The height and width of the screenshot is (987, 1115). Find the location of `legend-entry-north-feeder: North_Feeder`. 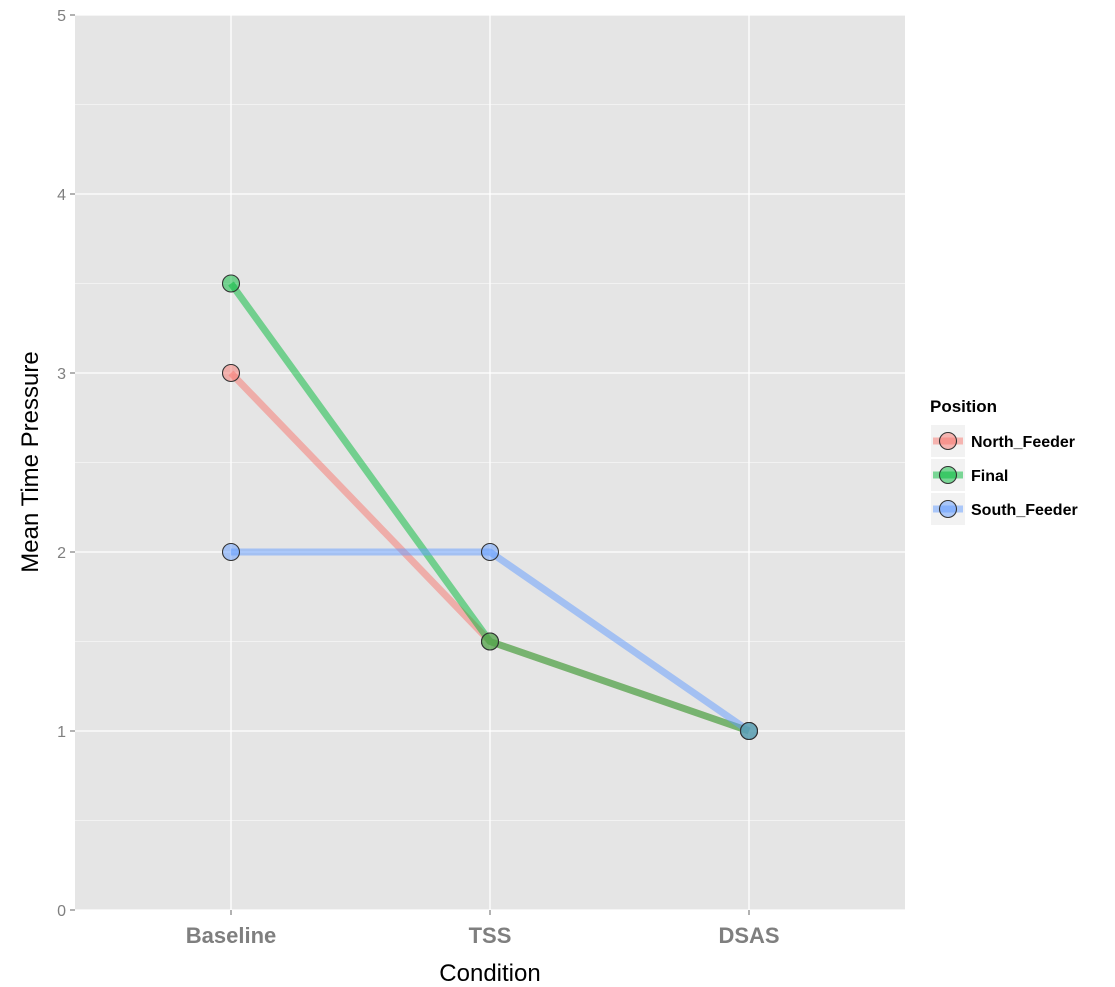

legend-entry-north-feeder: North_Feeder is located at coordinates (1003, 441).